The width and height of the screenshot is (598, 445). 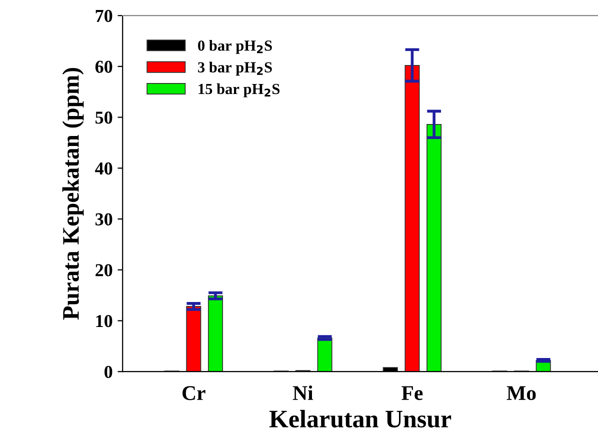 What do you see at coordinates (104, 16) in the screenshot?
I see `y-tick-label: 70` at bounding box center [104, 16].